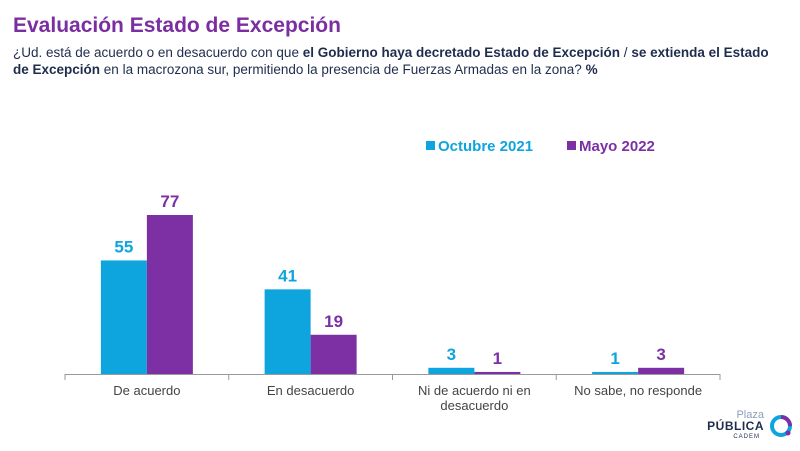  I want to click on x-tick-label: De acuerdo, so click(146, 390).